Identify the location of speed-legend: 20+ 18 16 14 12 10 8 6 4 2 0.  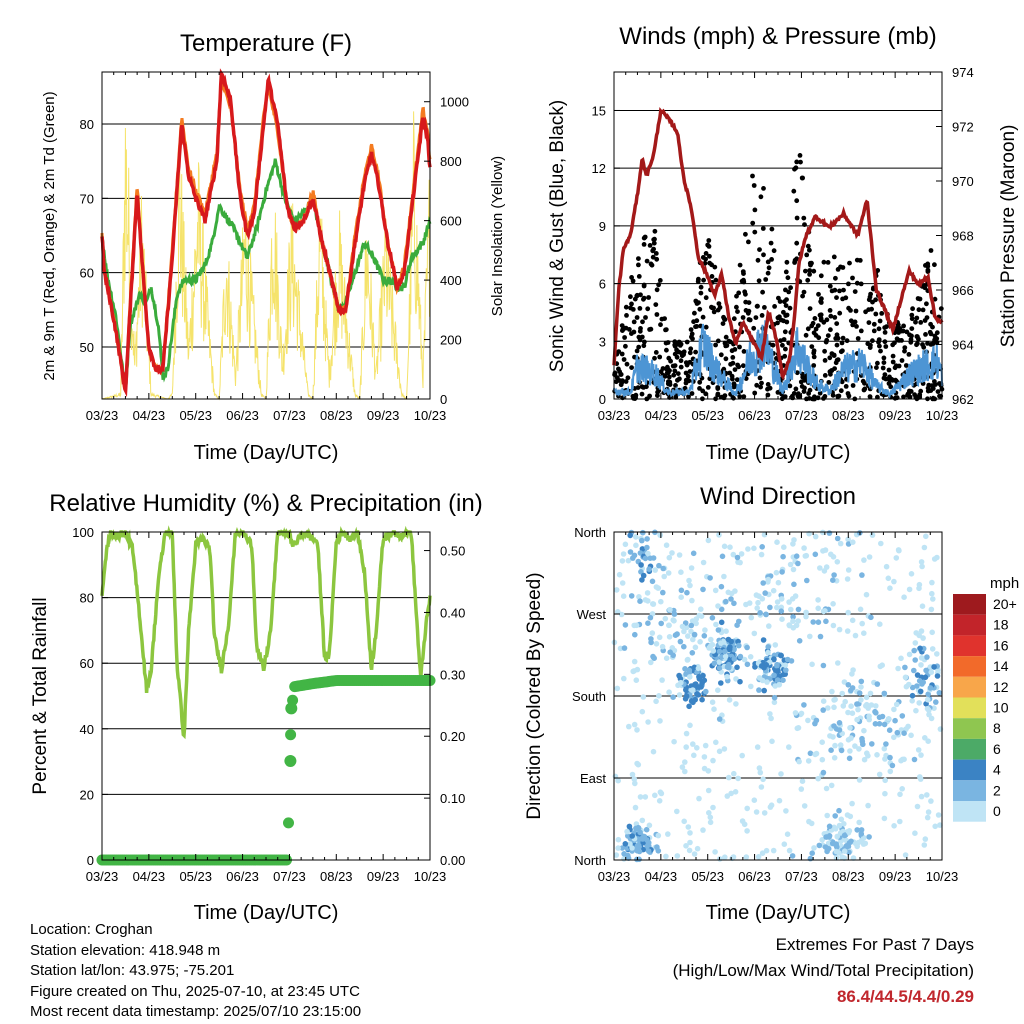
(985, 708).